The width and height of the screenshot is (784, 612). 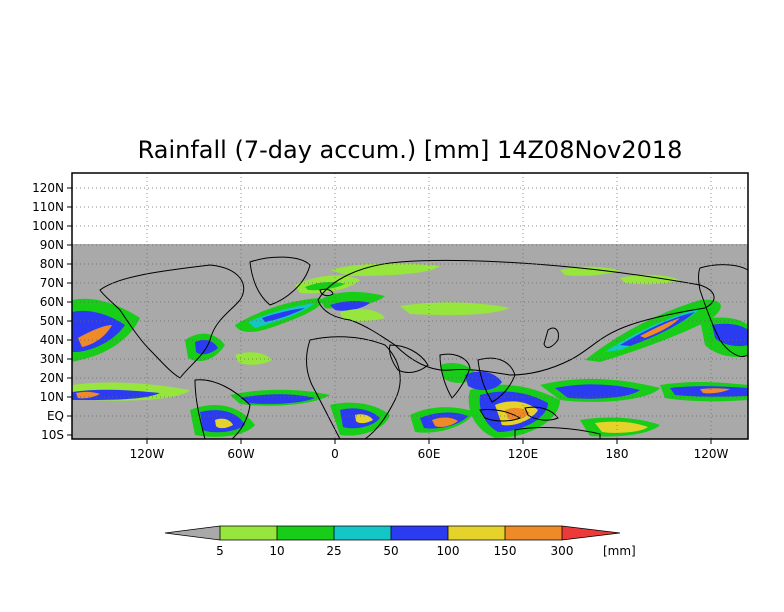 I want to click on lat-label: 60N, so click(x=52, y=302).